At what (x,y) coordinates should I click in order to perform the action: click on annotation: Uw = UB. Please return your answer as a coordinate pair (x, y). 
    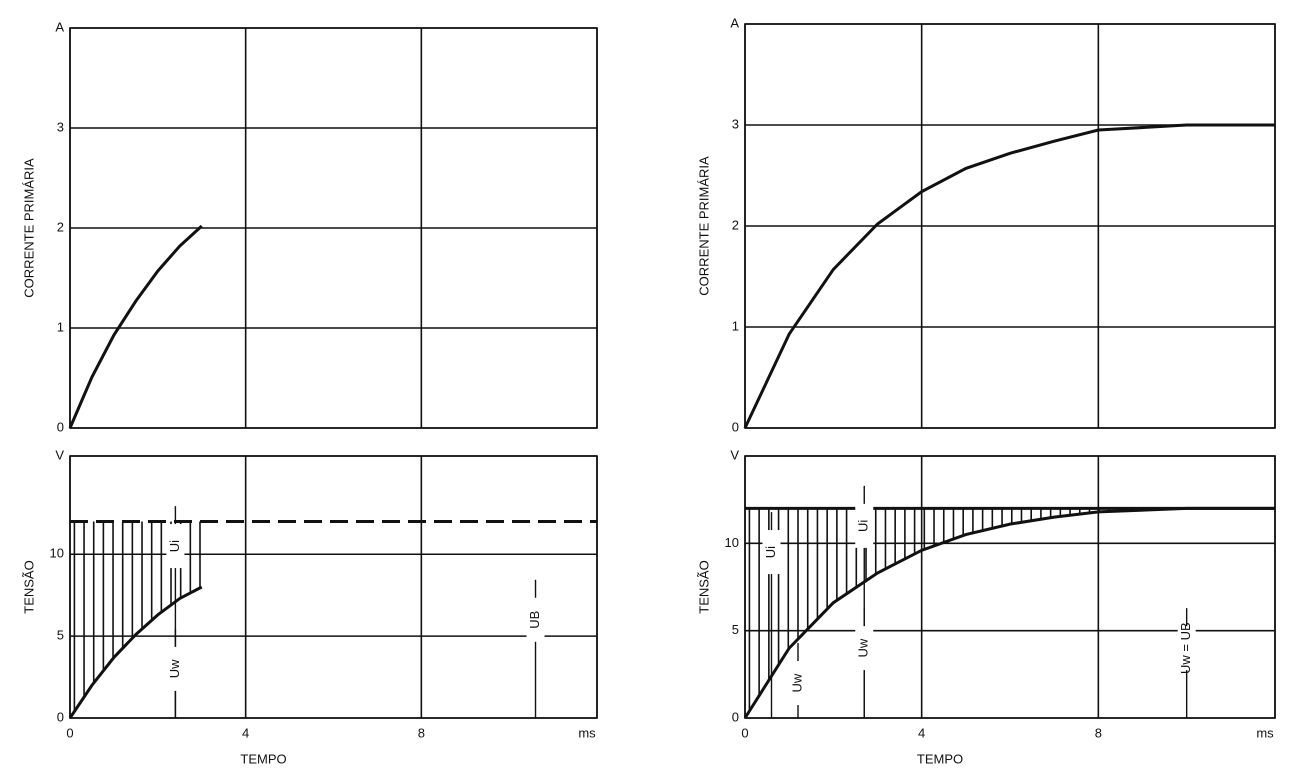
    Looking at the image, I should click on (1185, 648).